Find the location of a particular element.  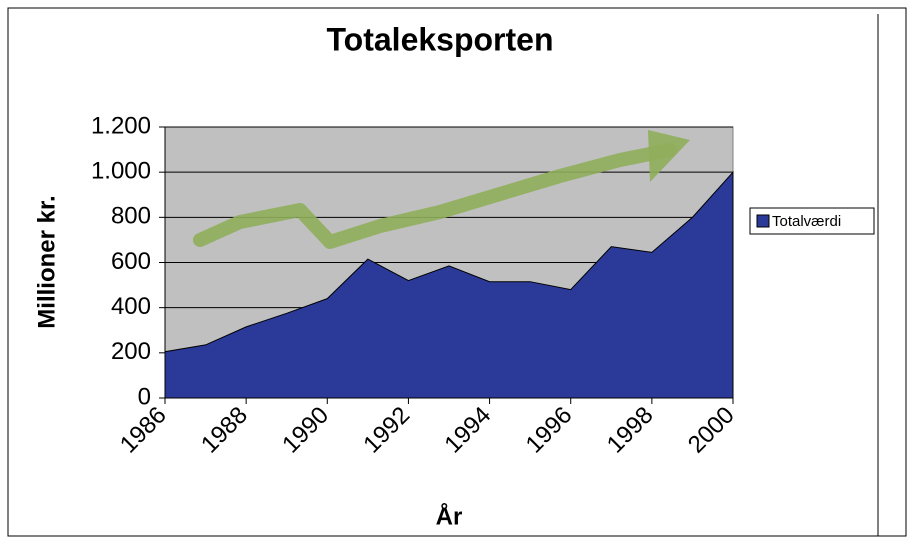

y-tick-label: 1.000 is located at coordinates (121, 171).